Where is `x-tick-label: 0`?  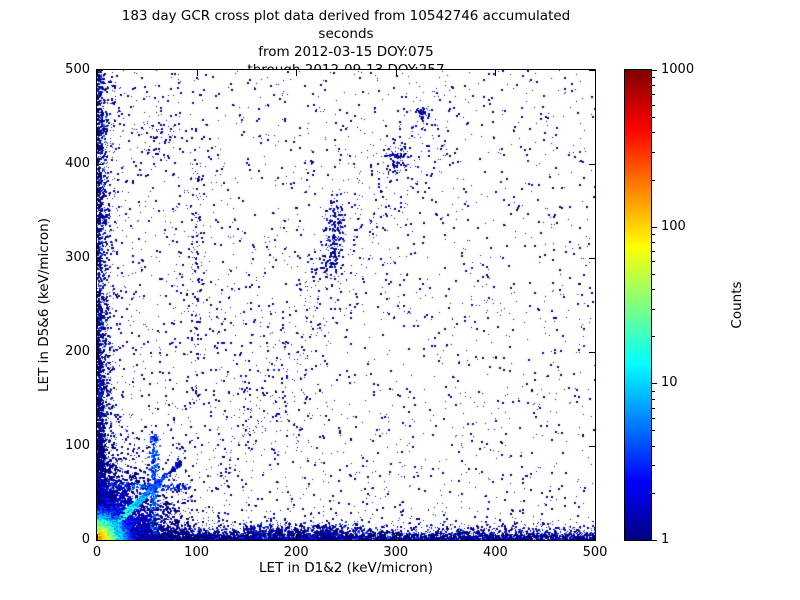
x-tick-label: 0 is located at coordinates (97, 552).